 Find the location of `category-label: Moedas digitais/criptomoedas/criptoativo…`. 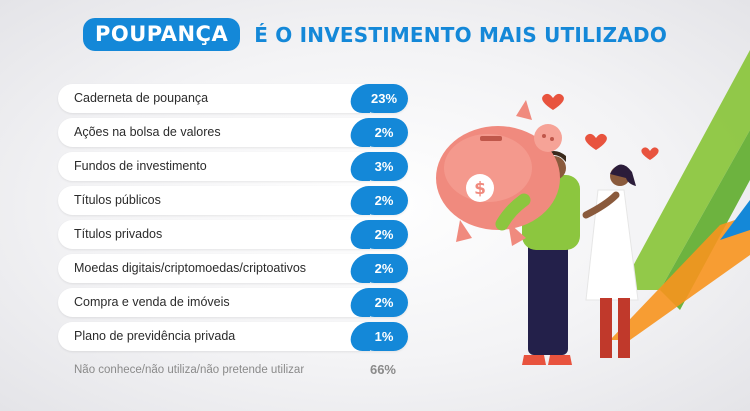

category-label: Moedas digitais/criptomoedas/criptoativo… is located at coordinates (190, 268).